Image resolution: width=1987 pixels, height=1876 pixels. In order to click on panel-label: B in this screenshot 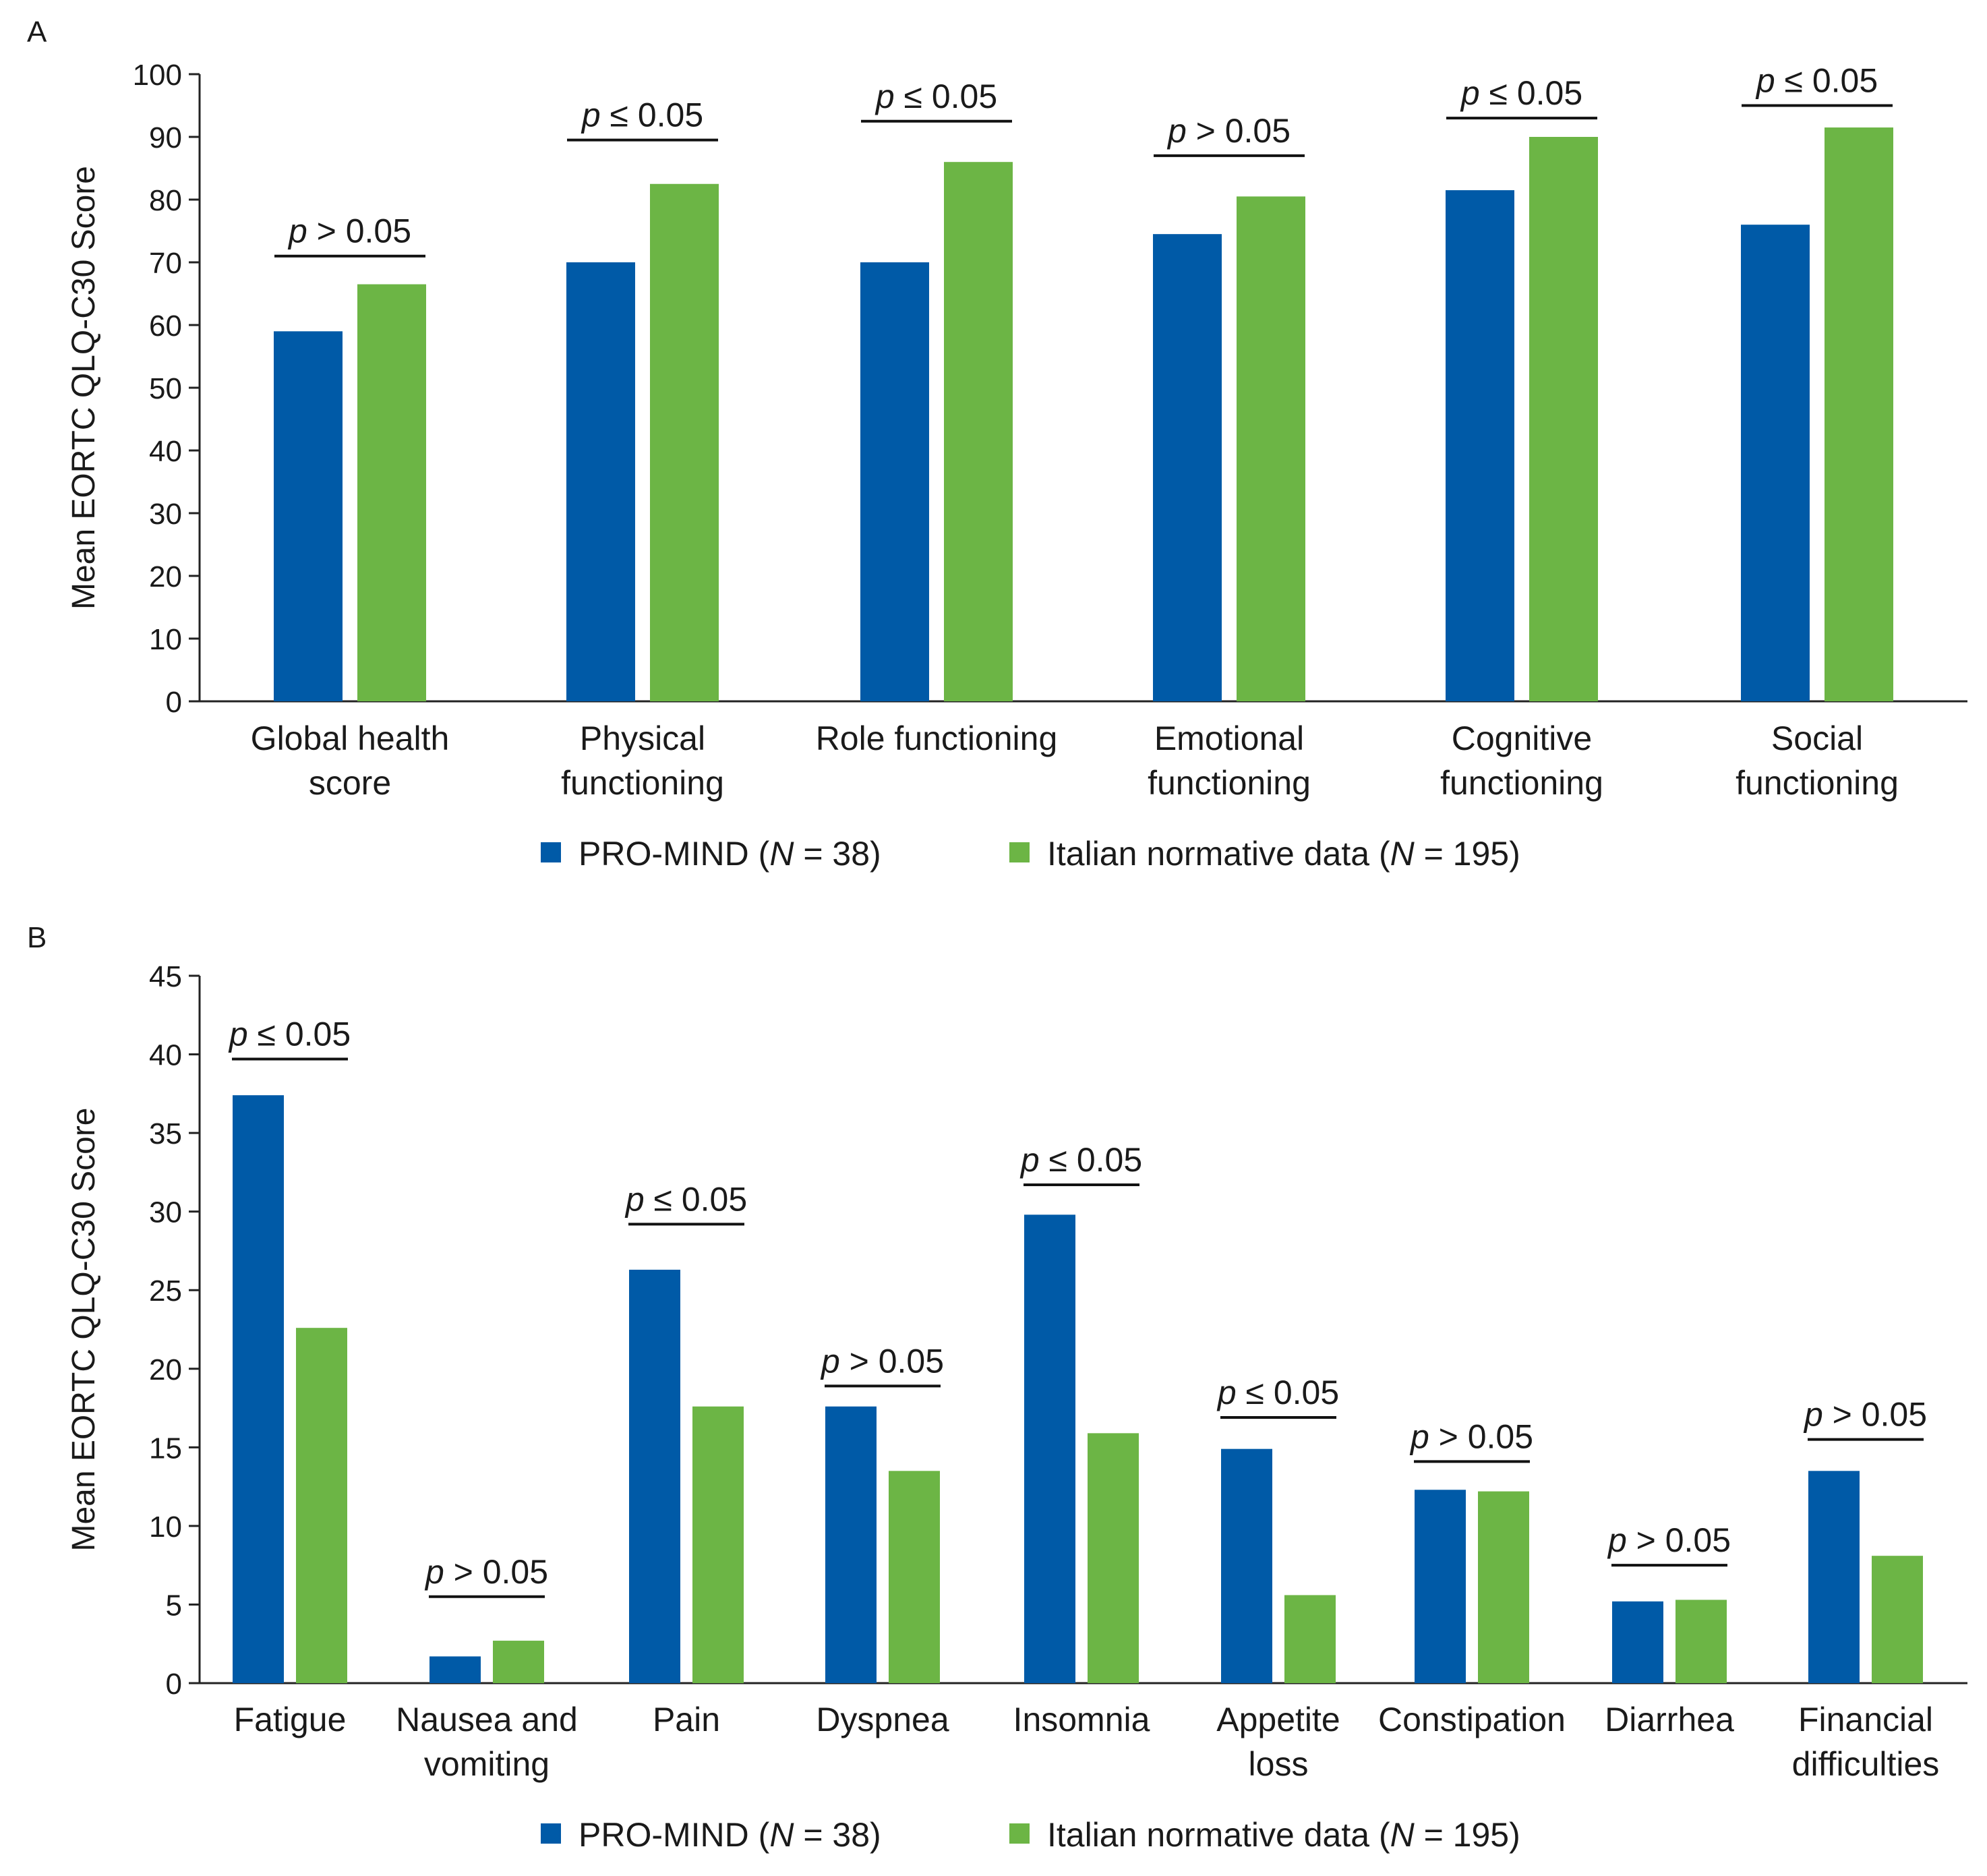, I will do `click(37, 937)`.